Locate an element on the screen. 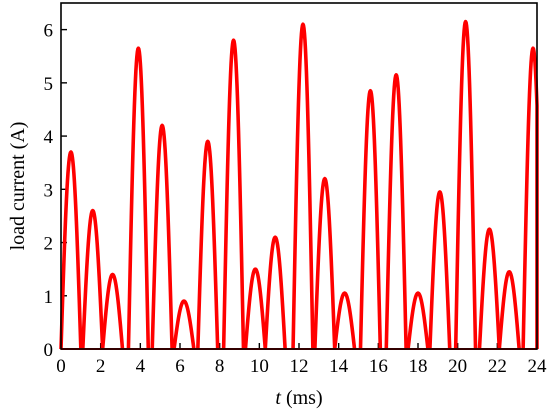 Image resolution: width=550 pixels, height=418 pixels. y-axis-label: load current (A) is located at coordinates (18, 186).